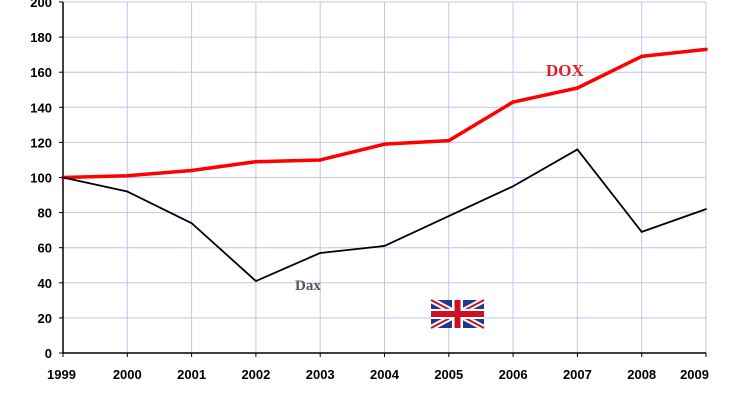 The image size is (740, 400). Describe the element at coordinates (41, 5) in the screenshot. I see `y-tick-label: 200` at that location.